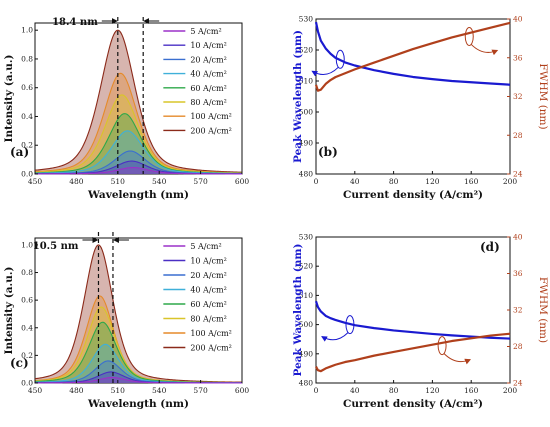 Image resolution: width=550 pixels, height=427 pixels. Describe the element at coordinates (200, 390) in the screenshot. I see `x-tick-label: 570` at that location.